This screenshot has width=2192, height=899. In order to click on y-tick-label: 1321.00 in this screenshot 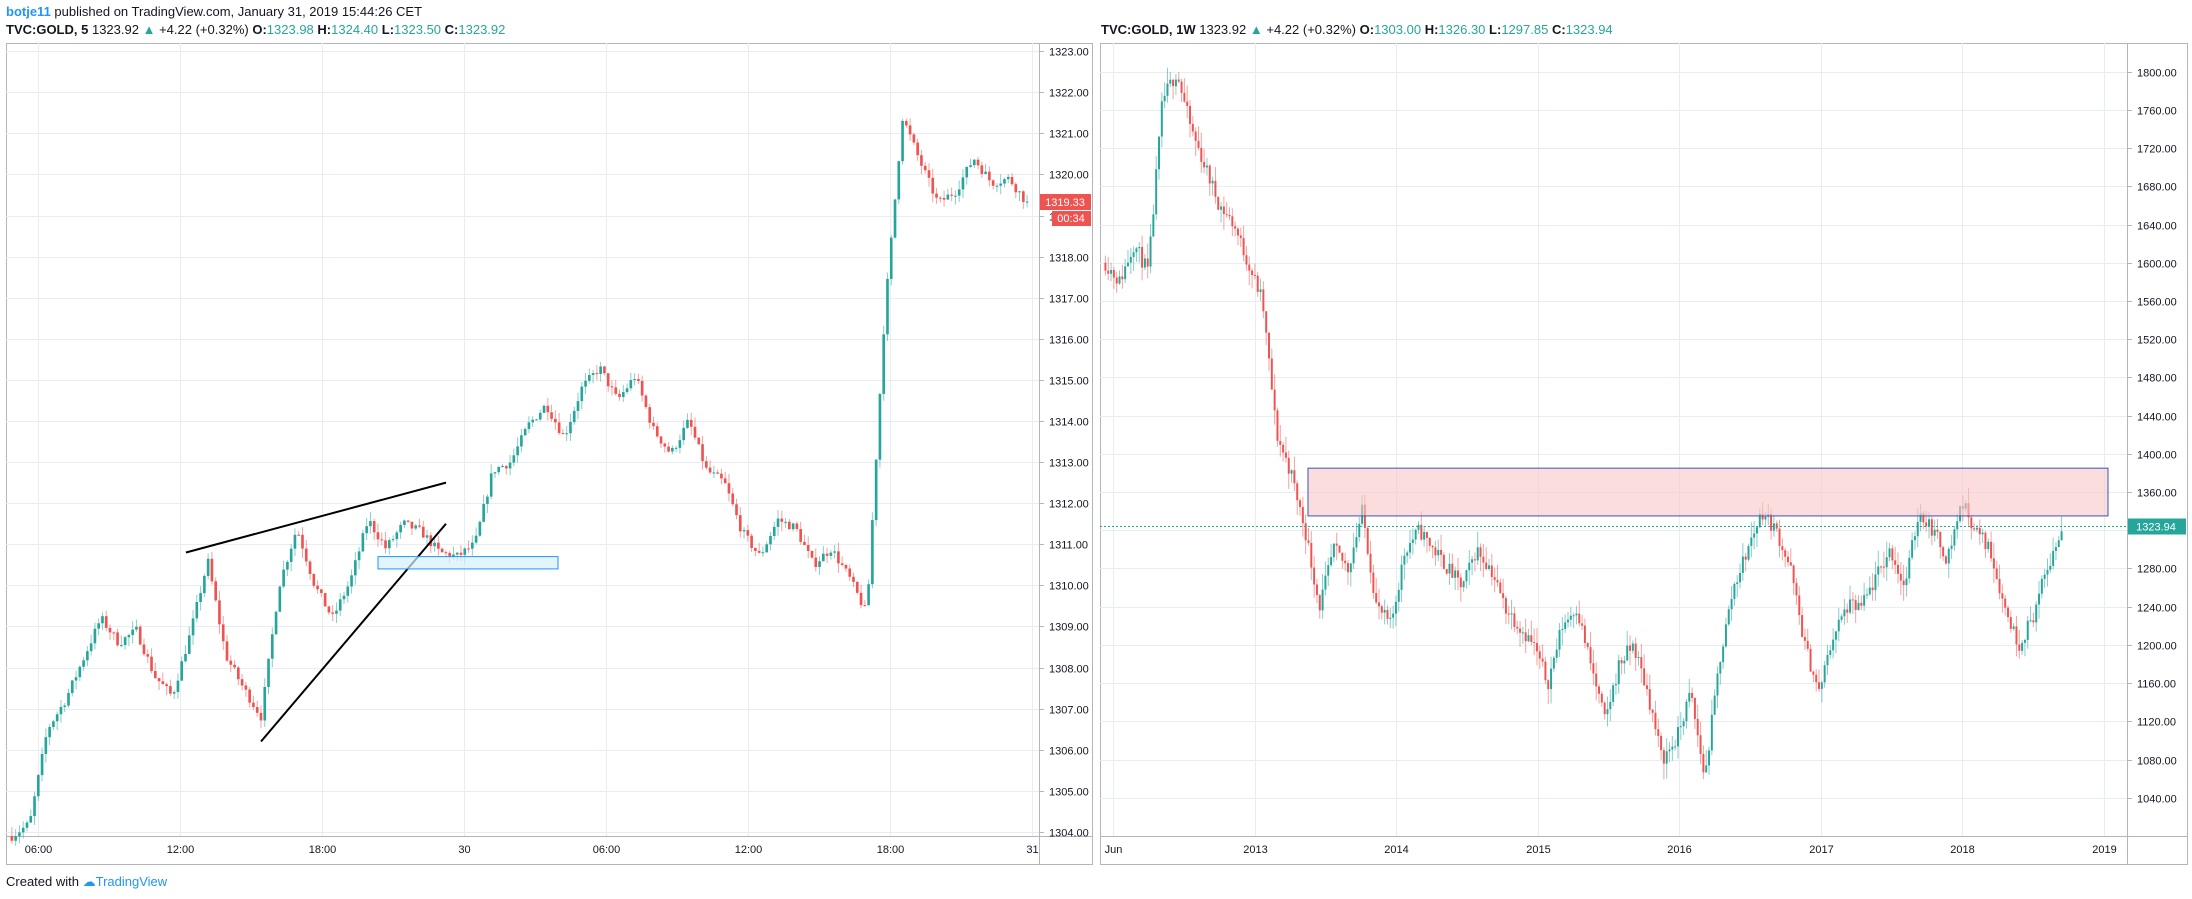, I will do `click(1069, 135)`.